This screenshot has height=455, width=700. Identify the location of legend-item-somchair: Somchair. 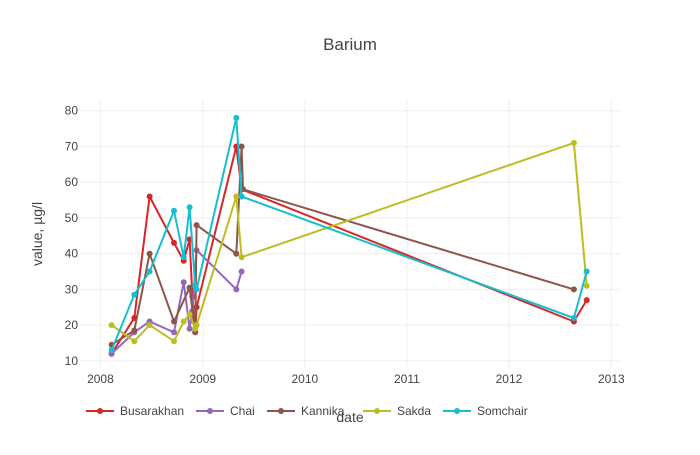
(485, 411).